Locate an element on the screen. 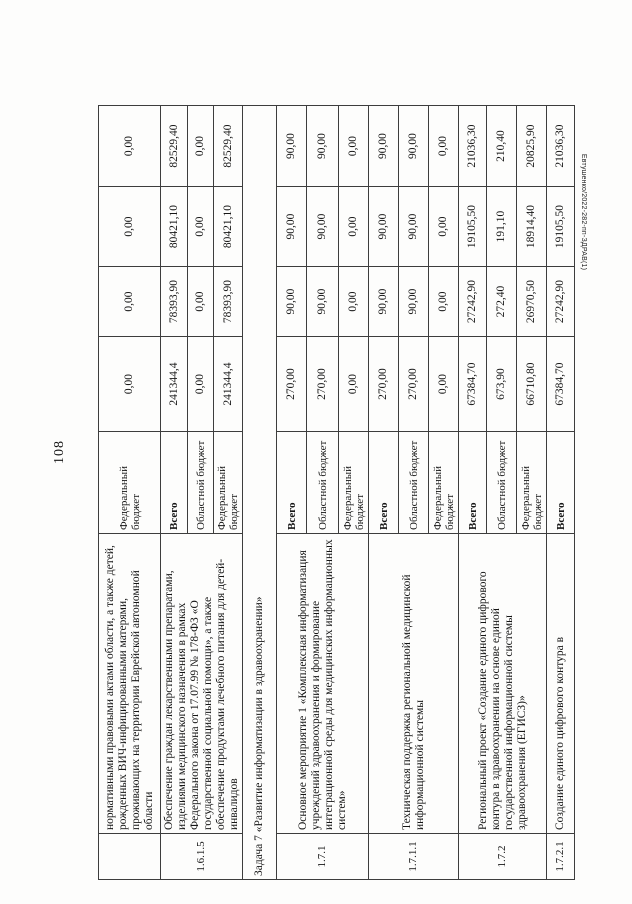 This screenshot has width=632, height=904. value-cell: 673,90 is located at coordinates (501, 384).